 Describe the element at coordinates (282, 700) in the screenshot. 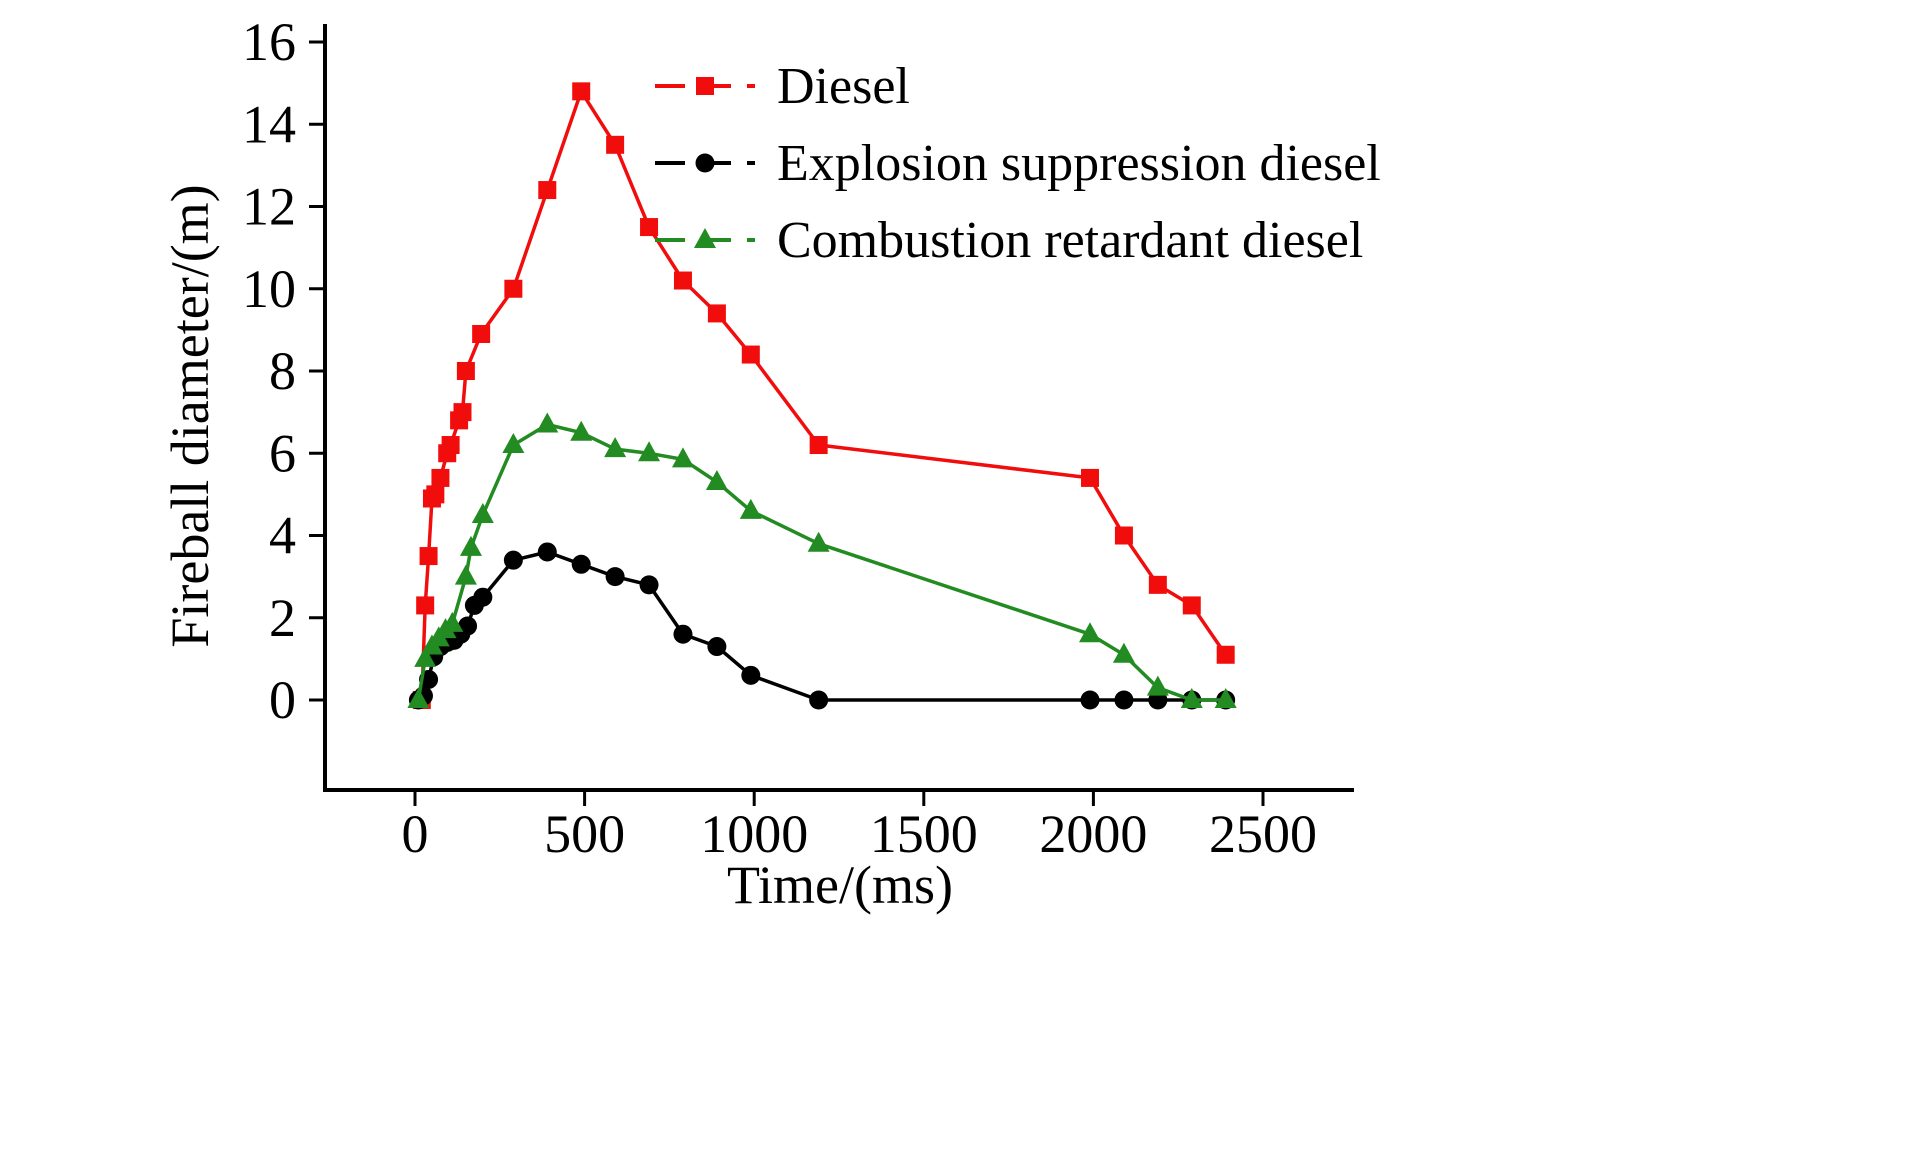

I see `y-tick-label: 0` at that location.